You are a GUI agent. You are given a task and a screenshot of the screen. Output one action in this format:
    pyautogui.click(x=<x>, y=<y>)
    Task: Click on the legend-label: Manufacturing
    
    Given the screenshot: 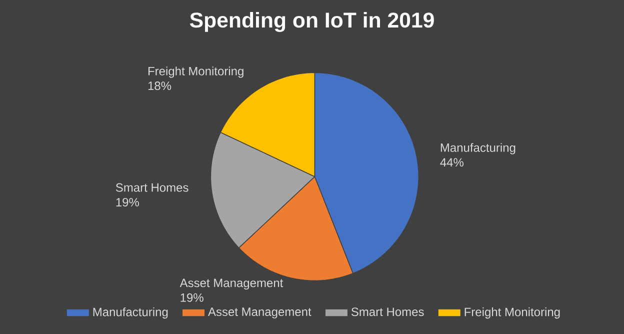 What is the action you would take?
    pyautogui.click(x=130, y=313)
    